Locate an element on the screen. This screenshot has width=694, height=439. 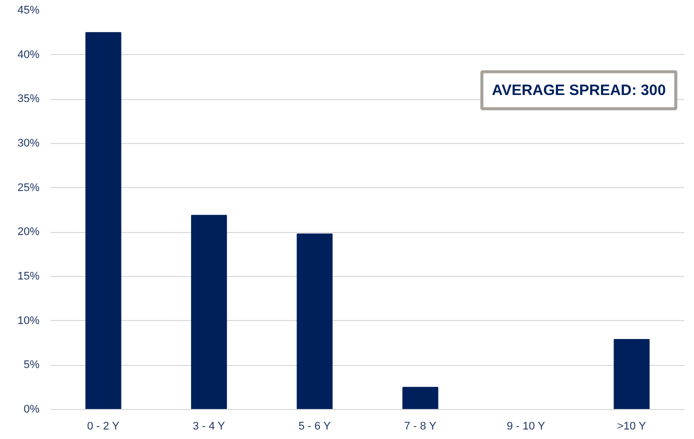
x-tick-label: 9 - 10 Y is located at coordinates (526, 426).